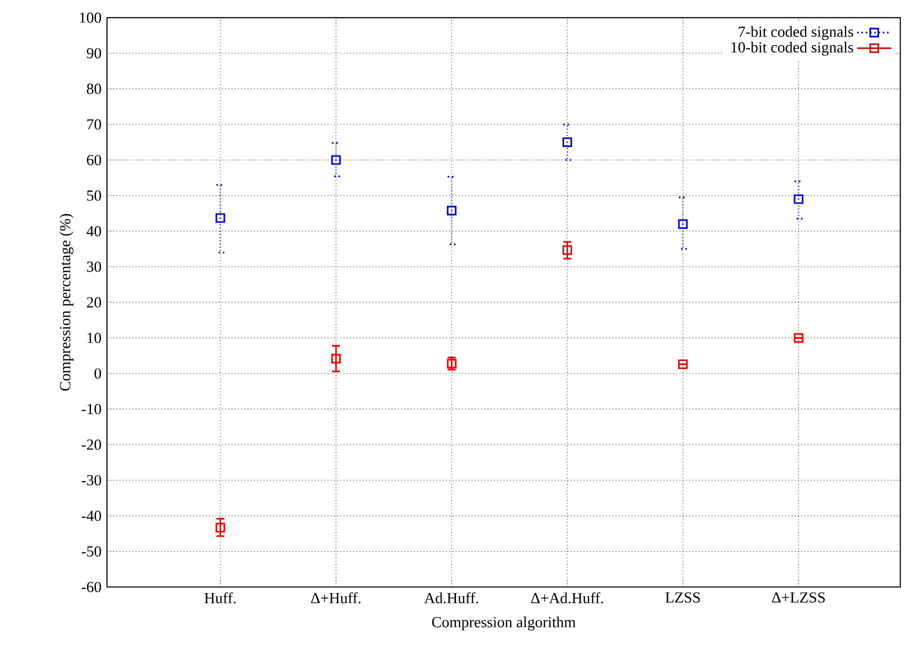 This screenshot has height=664, width=908. Describe the element at coordinates (567, 598) in the screenshot. I see `x-tick-label: Δ+Ad.Huff.` at that location.